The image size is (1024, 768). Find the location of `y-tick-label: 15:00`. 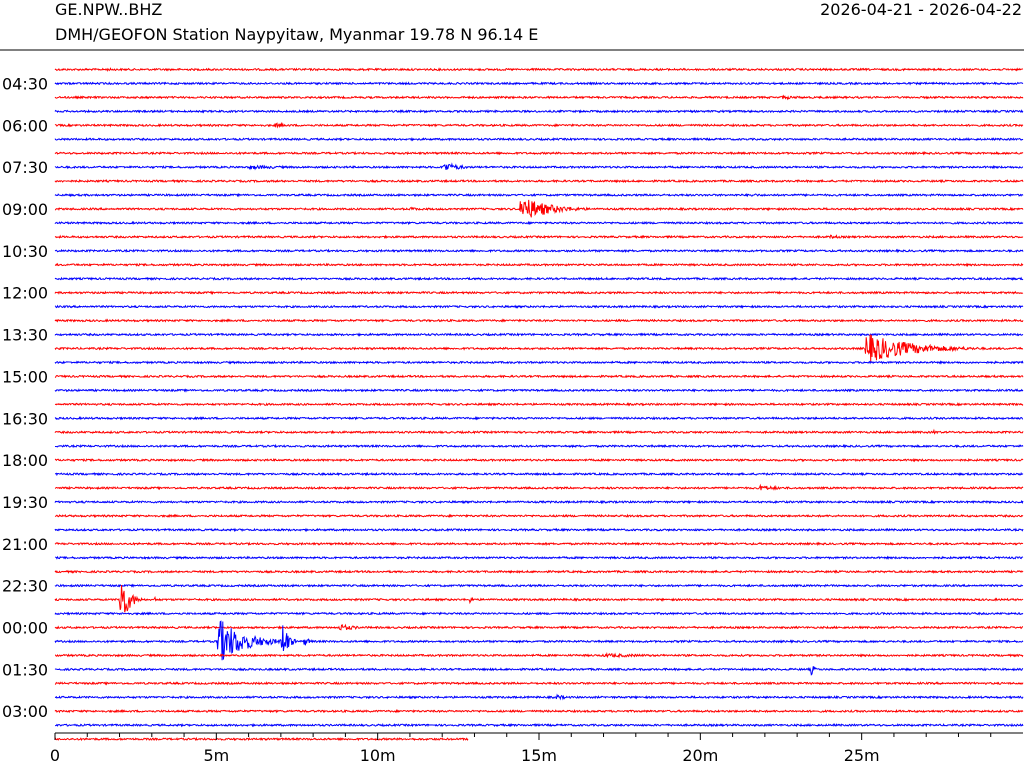

y-tick-label: 15:00 is located at coordinates (25, 376).